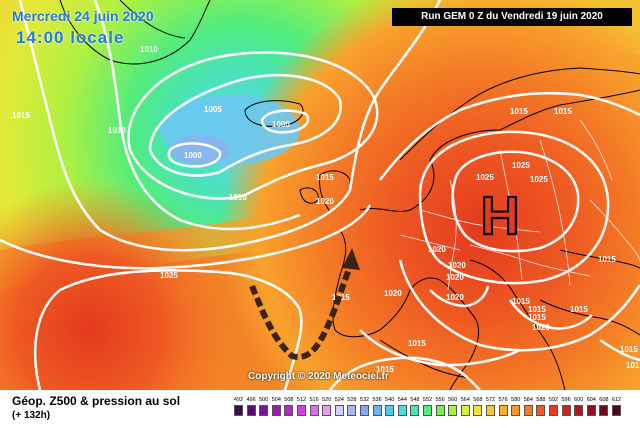 The image size is (640, 428). I want to click on legend-value-label: 612, so click(616, 400).